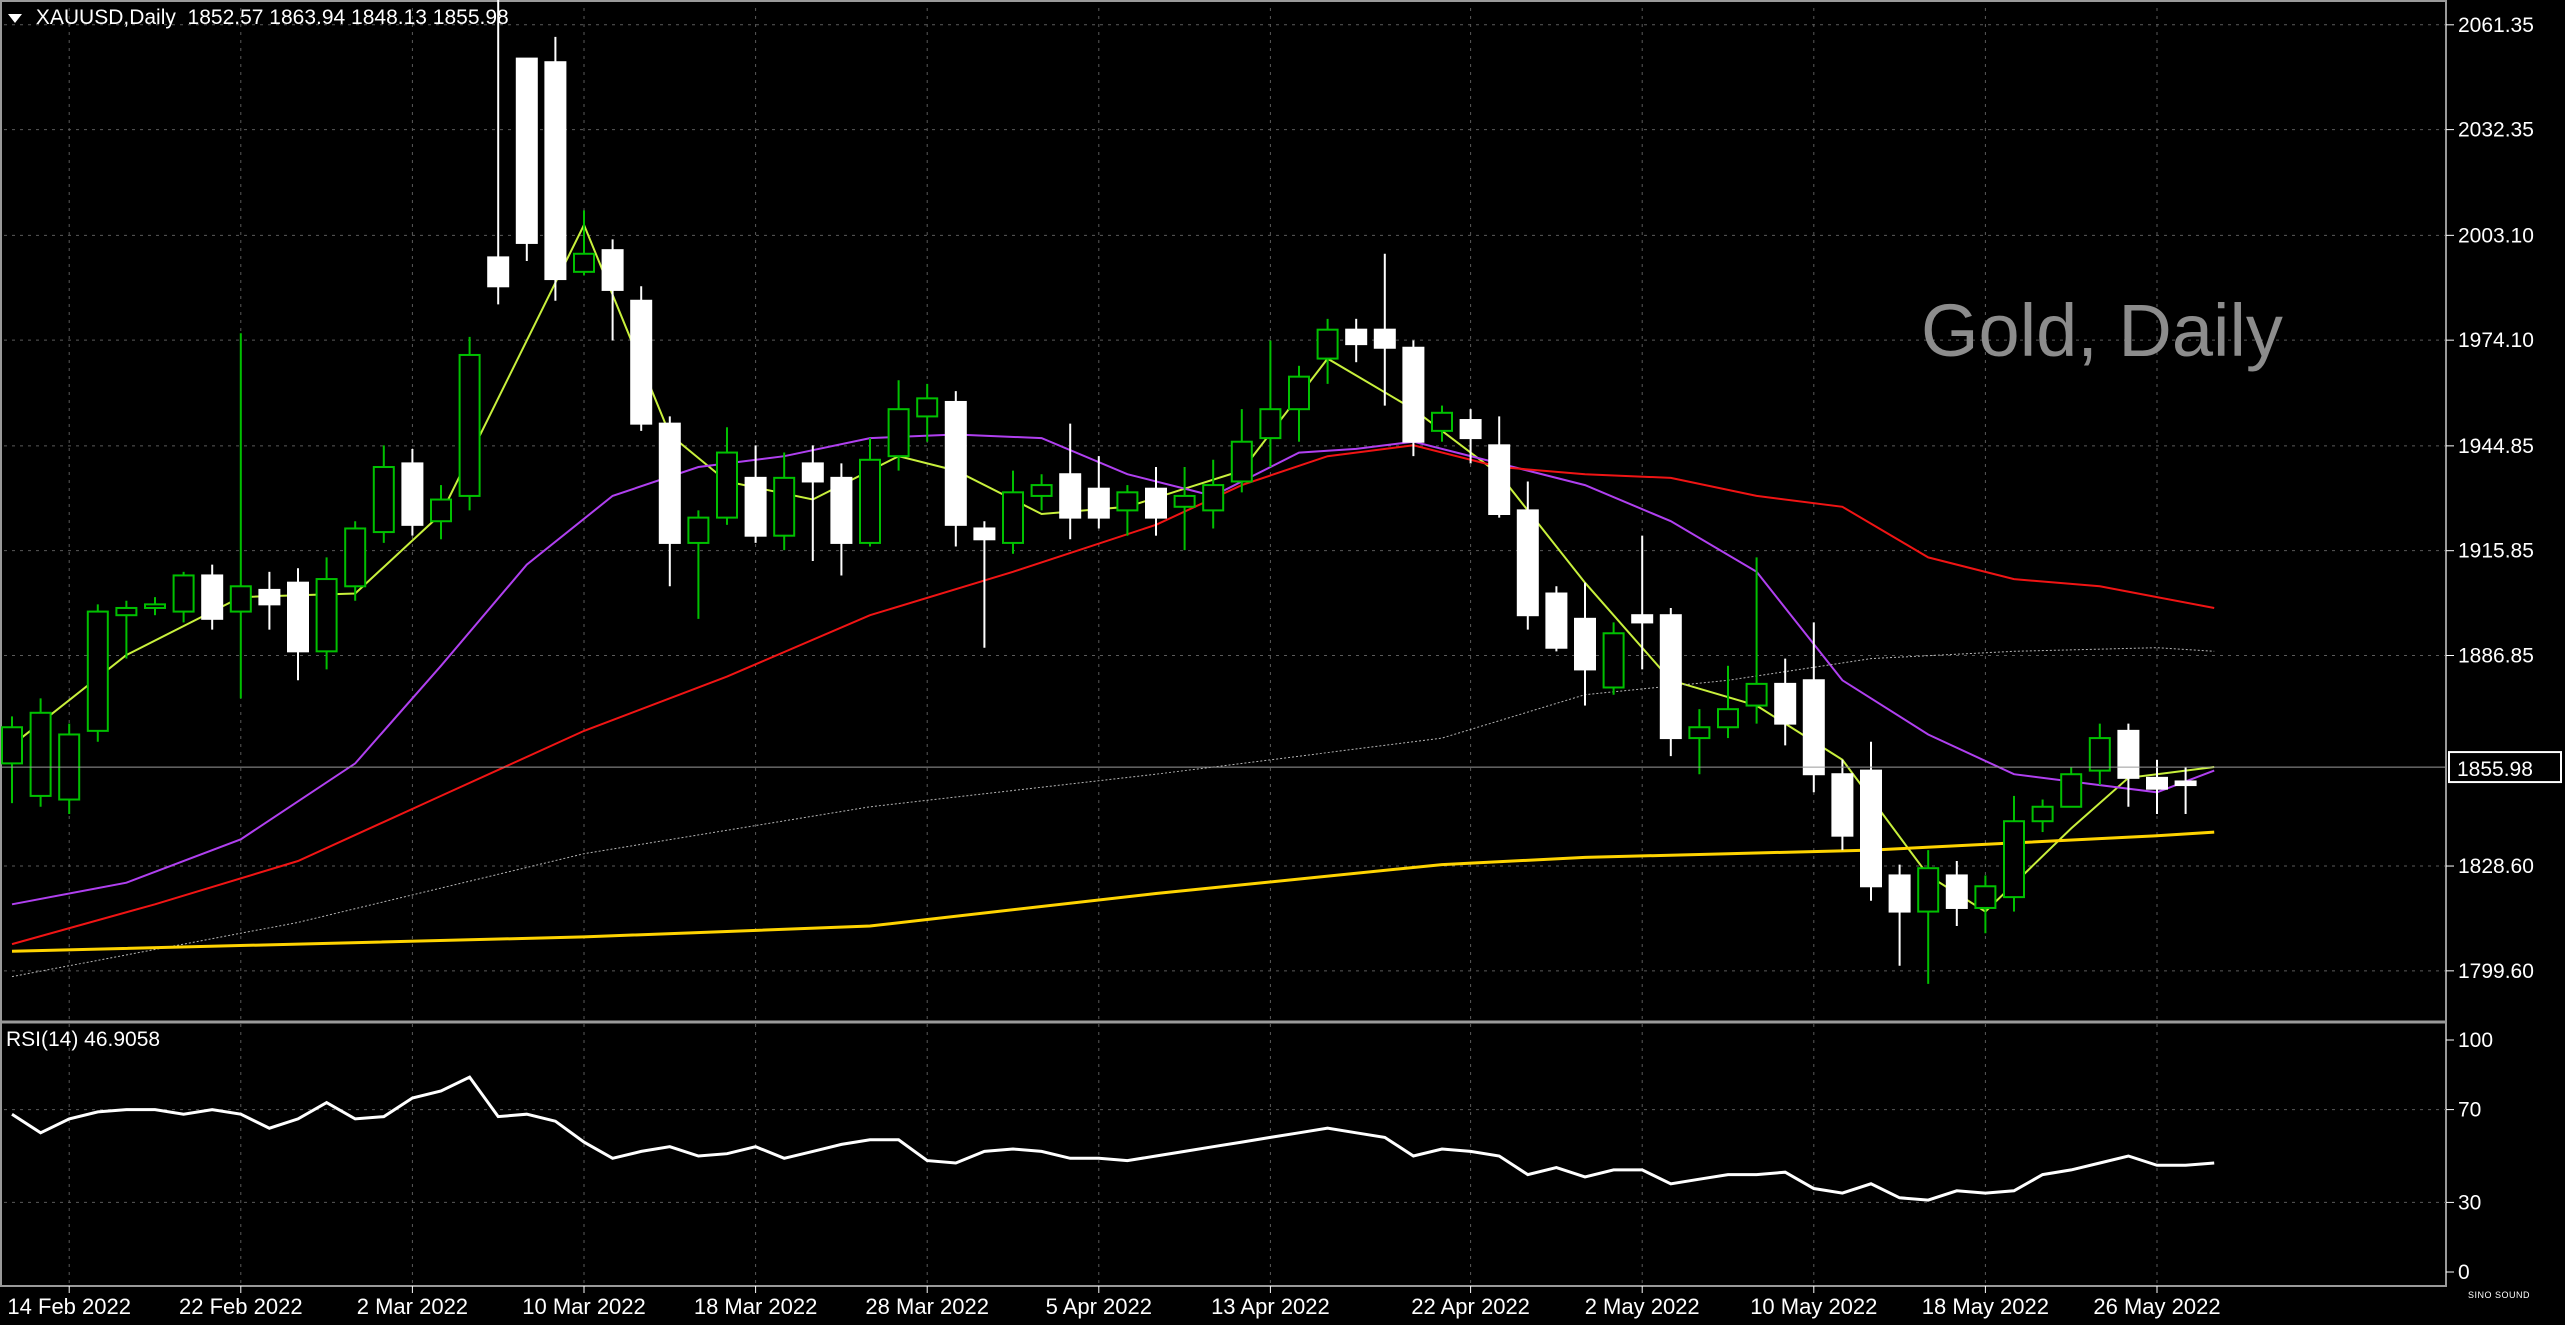 The width and height of the screenshot is (2565, 1325). Describe the element at coordinates (1270, 1306) in the screenshot. I see `time-label: 13 Apr 2022` at that location.